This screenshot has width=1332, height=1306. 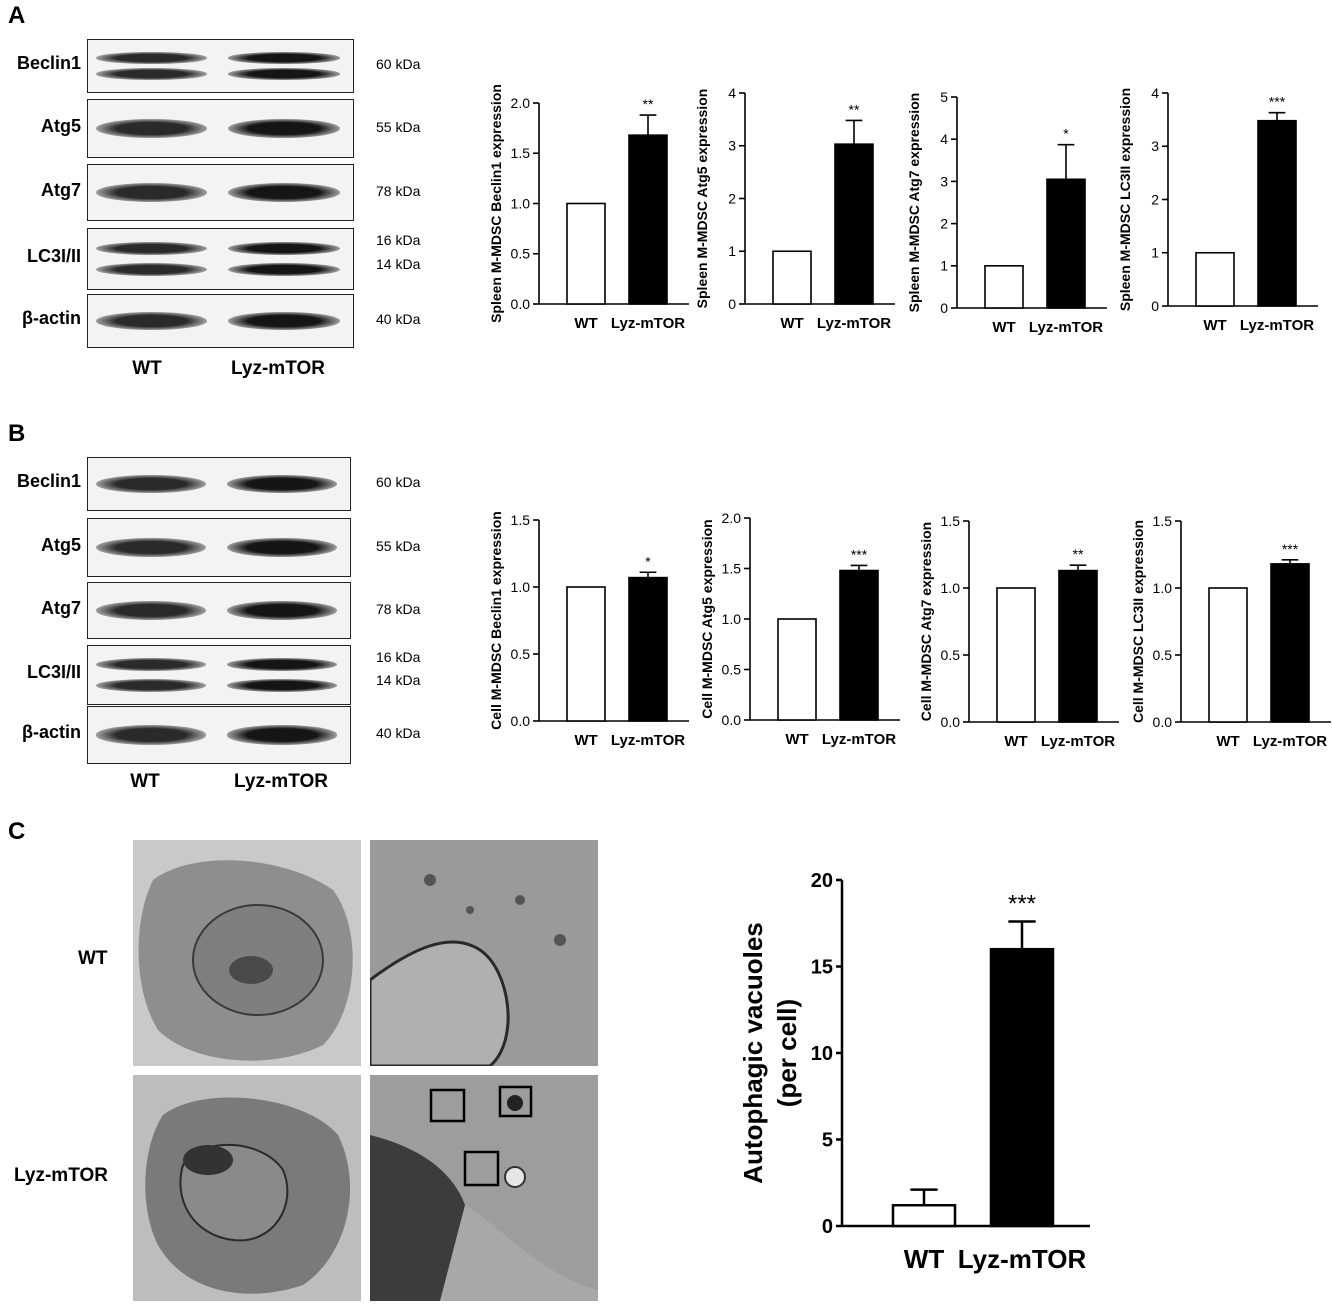 I want to click on panel-letter-b: B, so click(x=17, y=433).